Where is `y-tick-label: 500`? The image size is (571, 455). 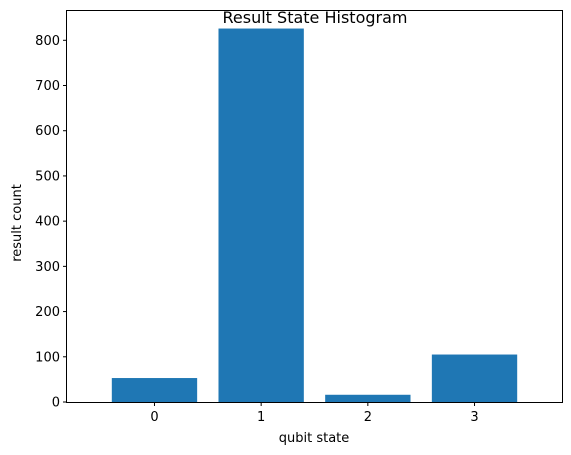 y-tick-label: 500 is located at coordinates (47, 176).